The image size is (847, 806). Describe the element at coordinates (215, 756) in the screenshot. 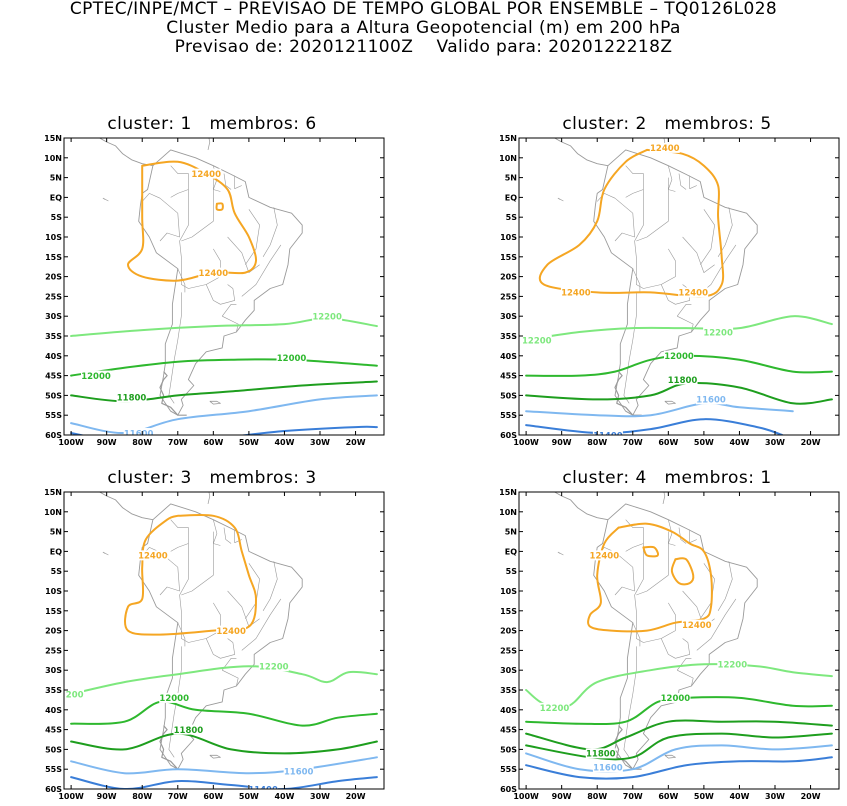

I see `island-falklands` at that location.